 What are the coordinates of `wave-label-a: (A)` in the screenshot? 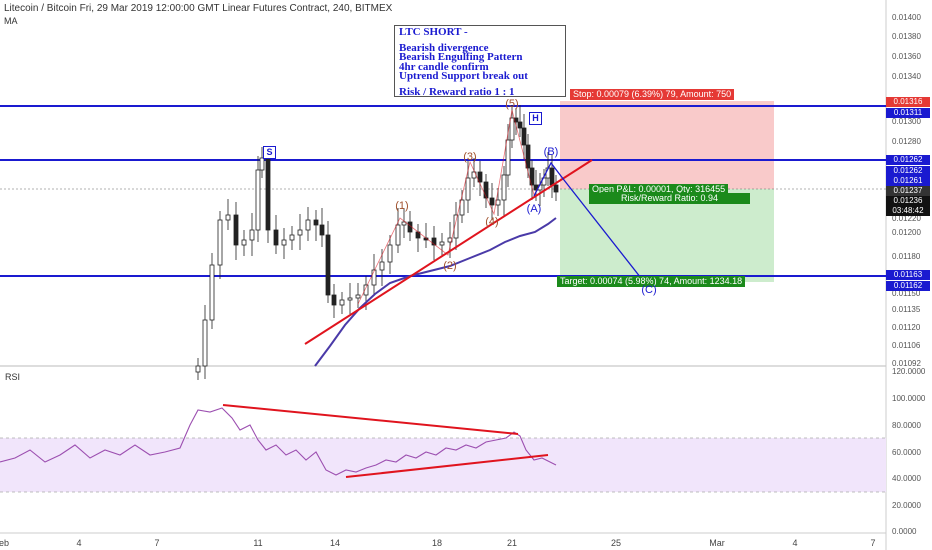 It's located at (534, 209).